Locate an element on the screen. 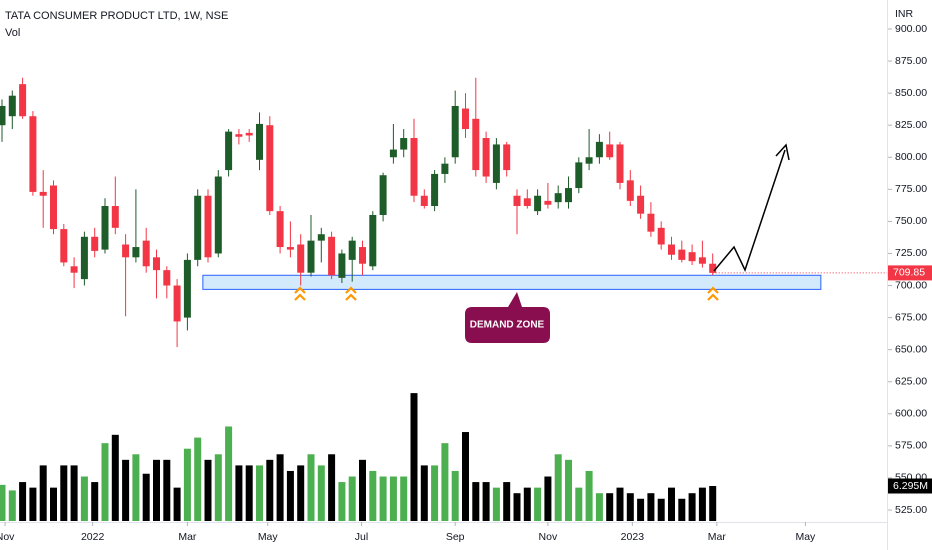 The width and height of the screenshot is (932, 550). y-tick-label: 825.00 is located at coordinates (911, 125).